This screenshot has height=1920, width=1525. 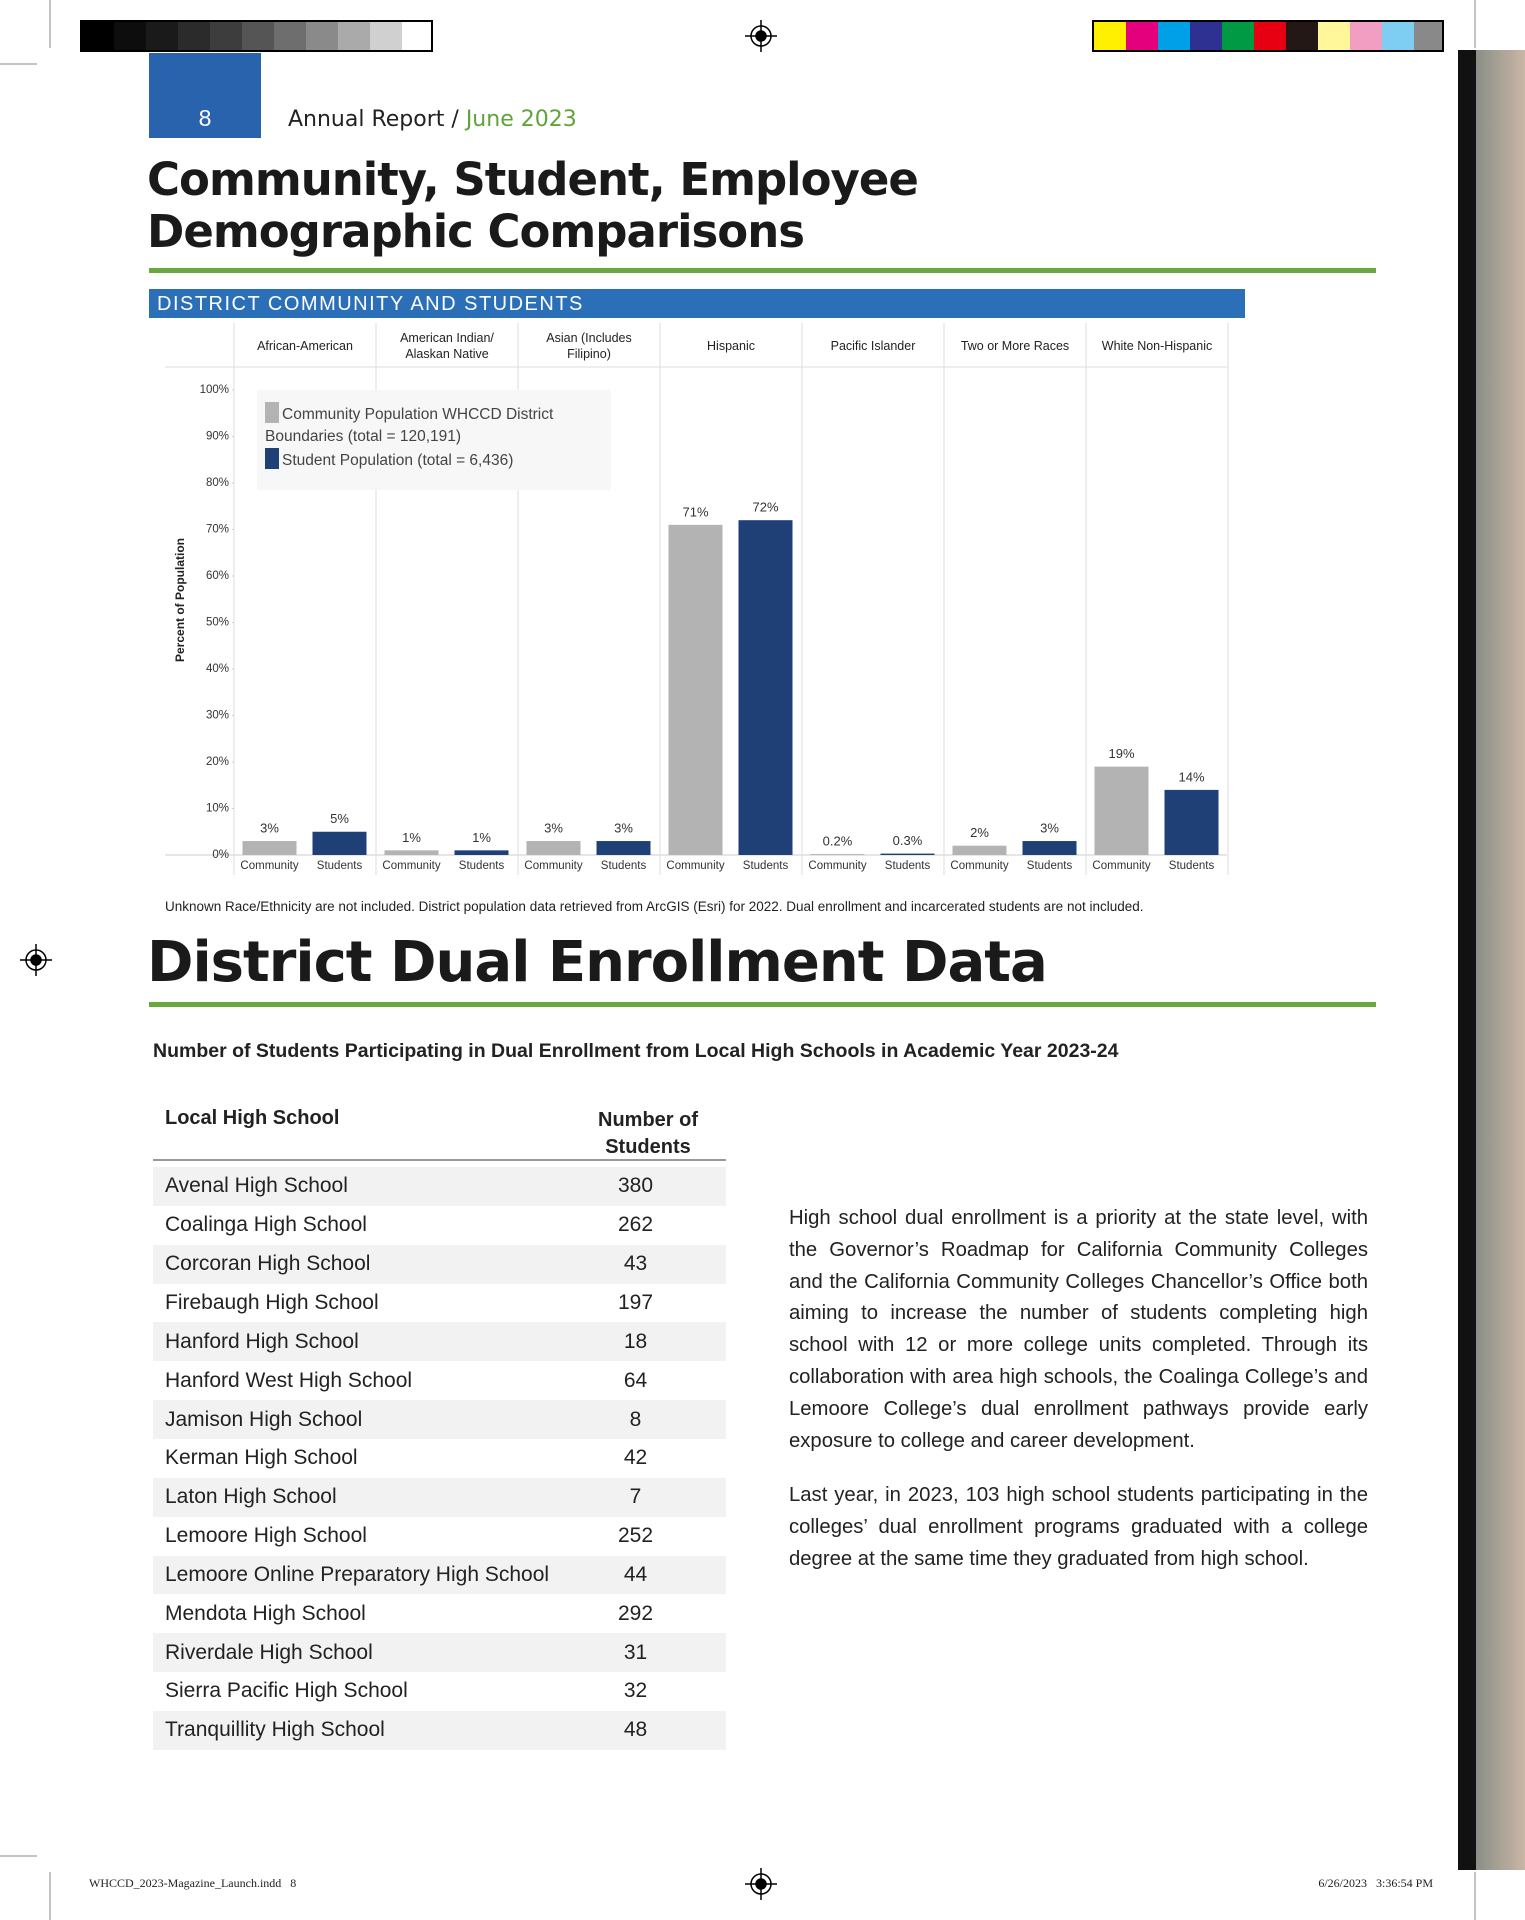 What do you see at coordinates (339, 818) in the screenshot?
I see `value-label: 5%` at bounding box center [339, 818].